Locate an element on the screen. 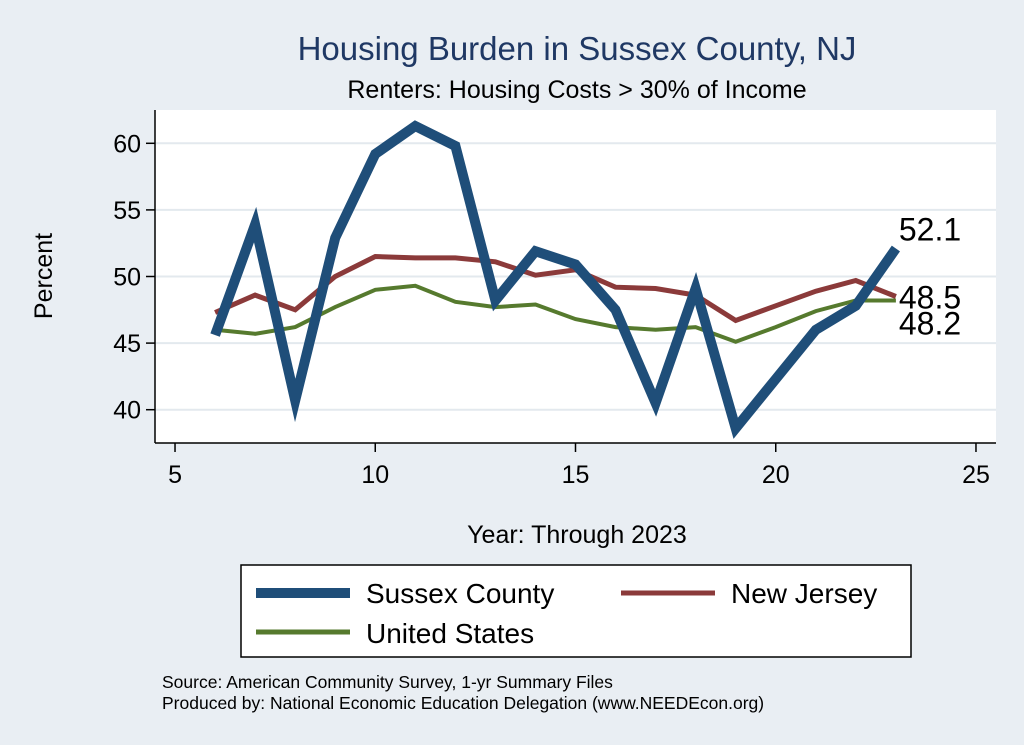 This screenshot has width=1024, height=745. end-label-new-jersey: 48.5 is located at coordinates (930, 297).